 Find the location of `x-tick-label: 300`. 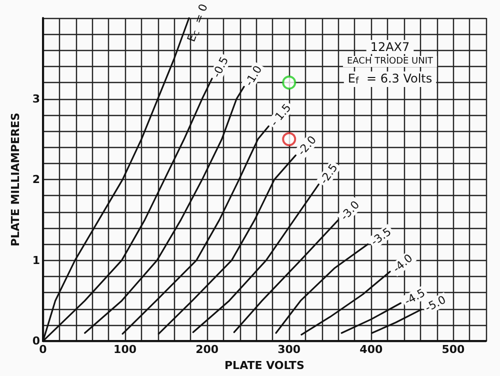

x-tick-label: 300 is located at coordinates (289, 349).